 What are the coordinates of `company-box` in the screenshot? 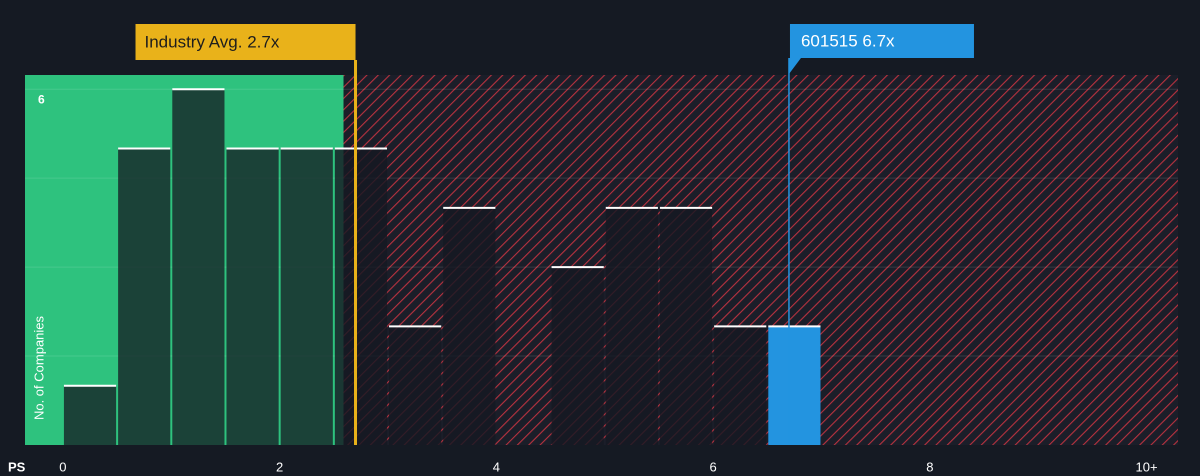 It's located at (881, 41).